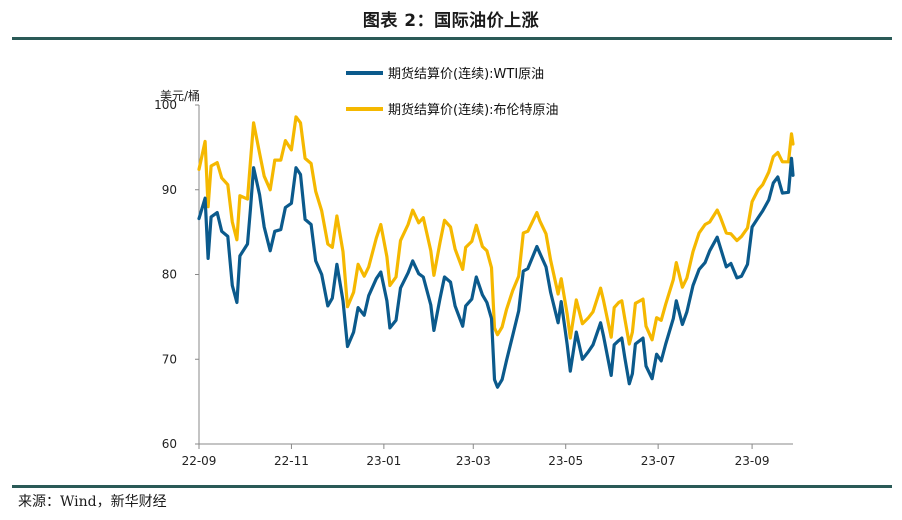 This screenshot has height=520, width=902. Describe the element at coordinates (169, 275) in the screenshot. I see `y-tick-label: 80` at that location.